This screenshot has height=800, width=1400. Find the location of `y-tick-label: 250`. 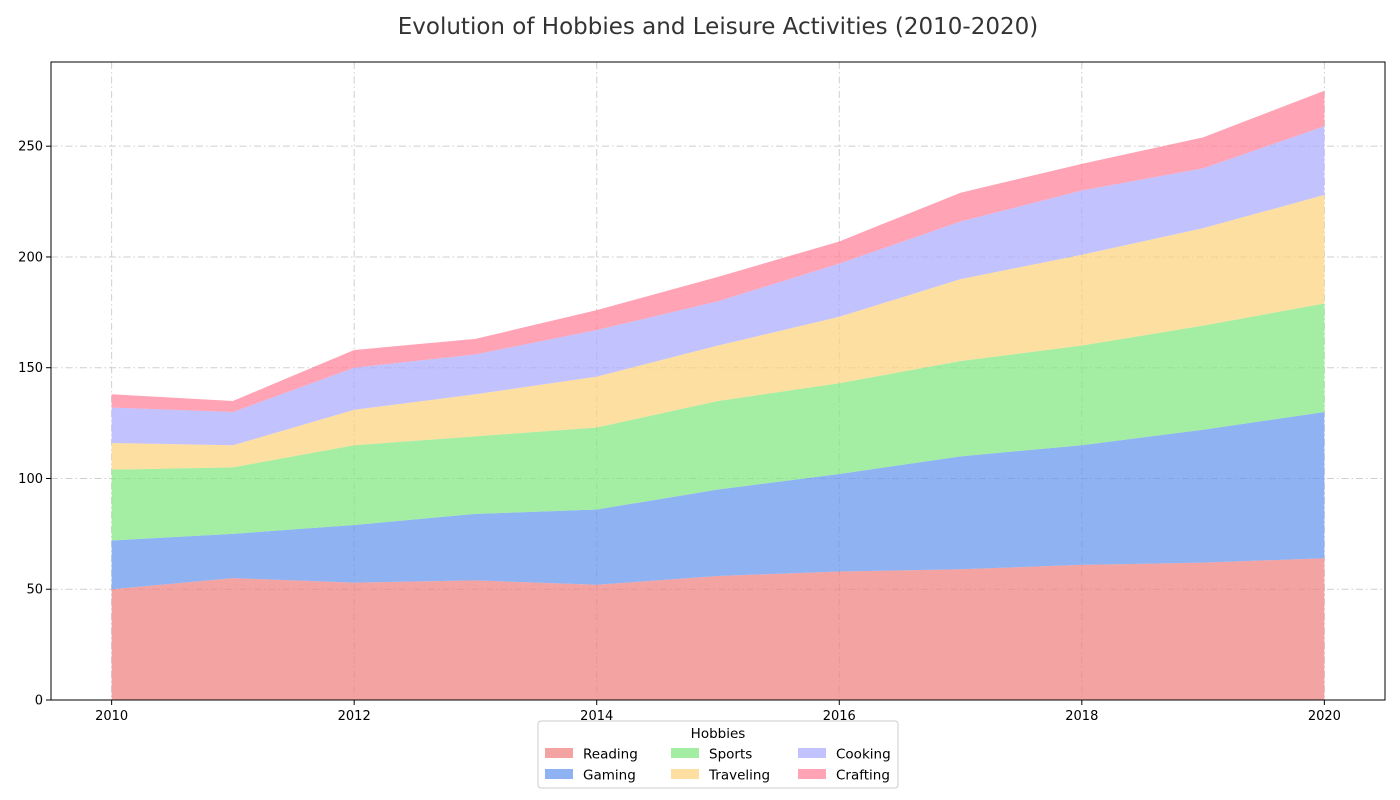

y-tick-label: 250 is located at coordinates (30, 147).